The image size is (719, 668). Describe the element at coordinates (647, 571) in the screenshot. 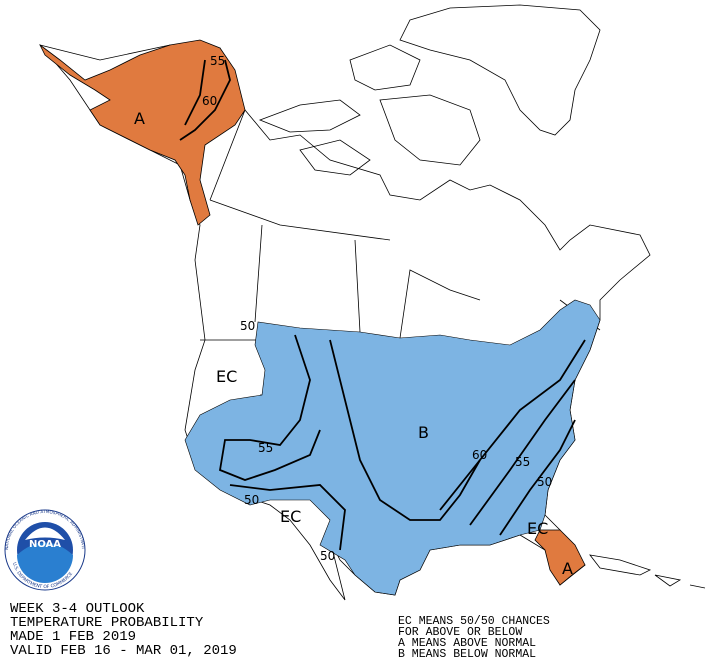

I see `caribbean` at that location.